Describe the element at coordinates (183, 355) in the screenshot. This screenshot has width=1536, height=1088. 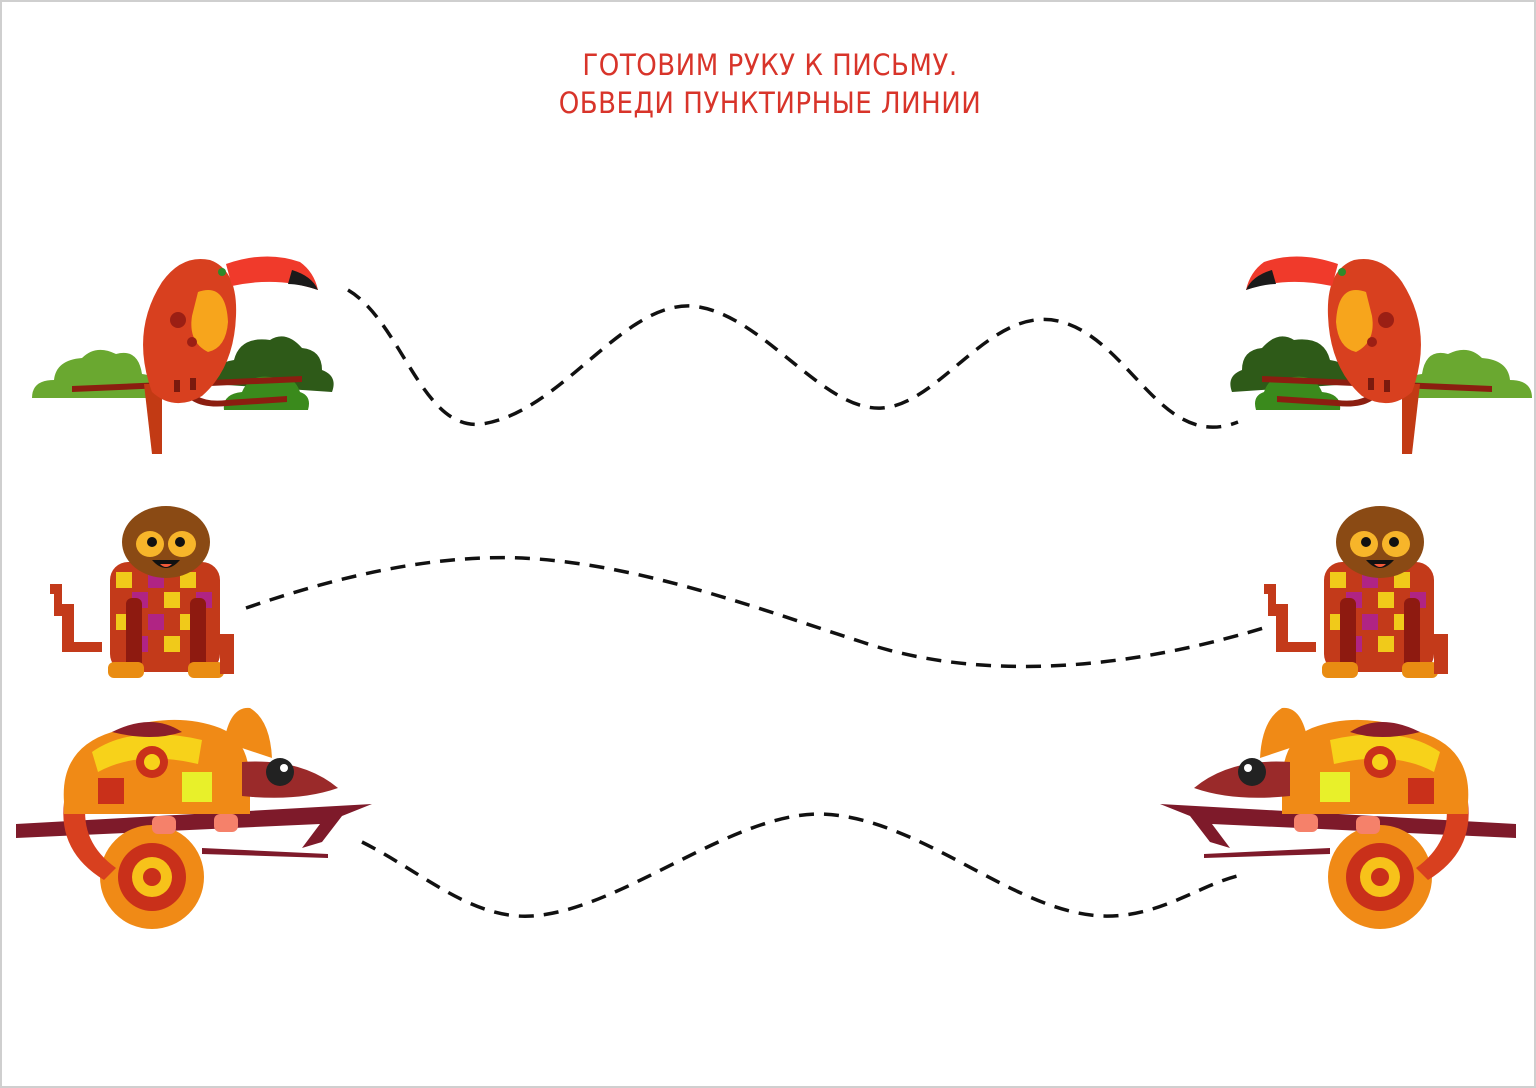
I see `toucan-icon-left` at that location.